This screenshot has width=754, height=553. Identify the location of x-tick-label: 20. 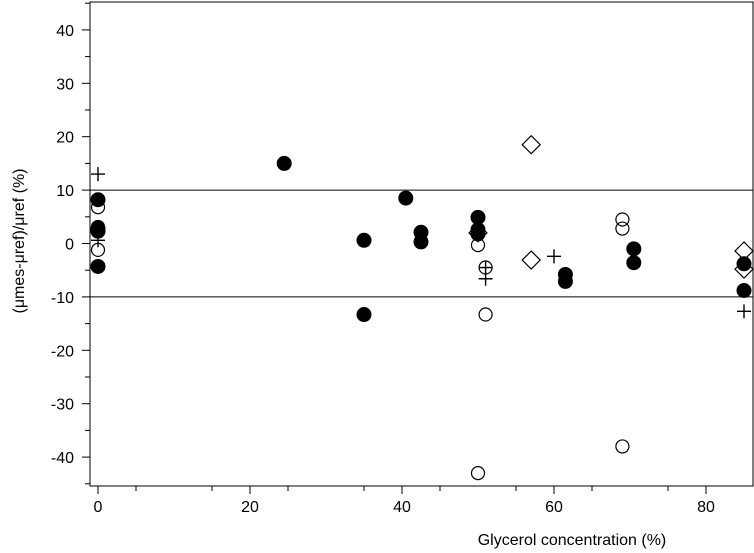
(250, 507).